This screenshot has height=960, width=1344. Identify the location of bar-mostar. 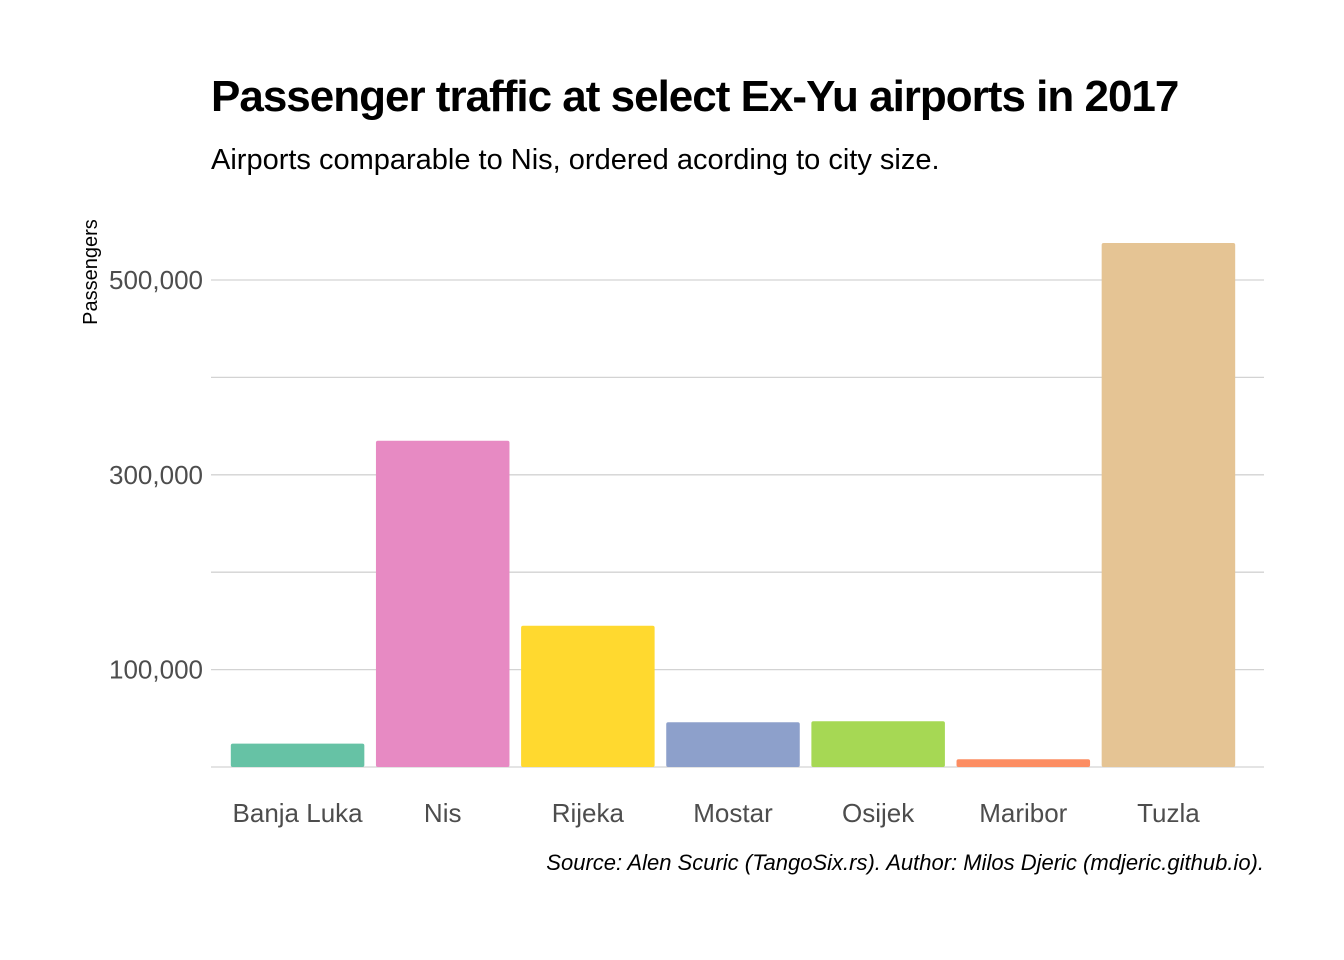
(733, 744).